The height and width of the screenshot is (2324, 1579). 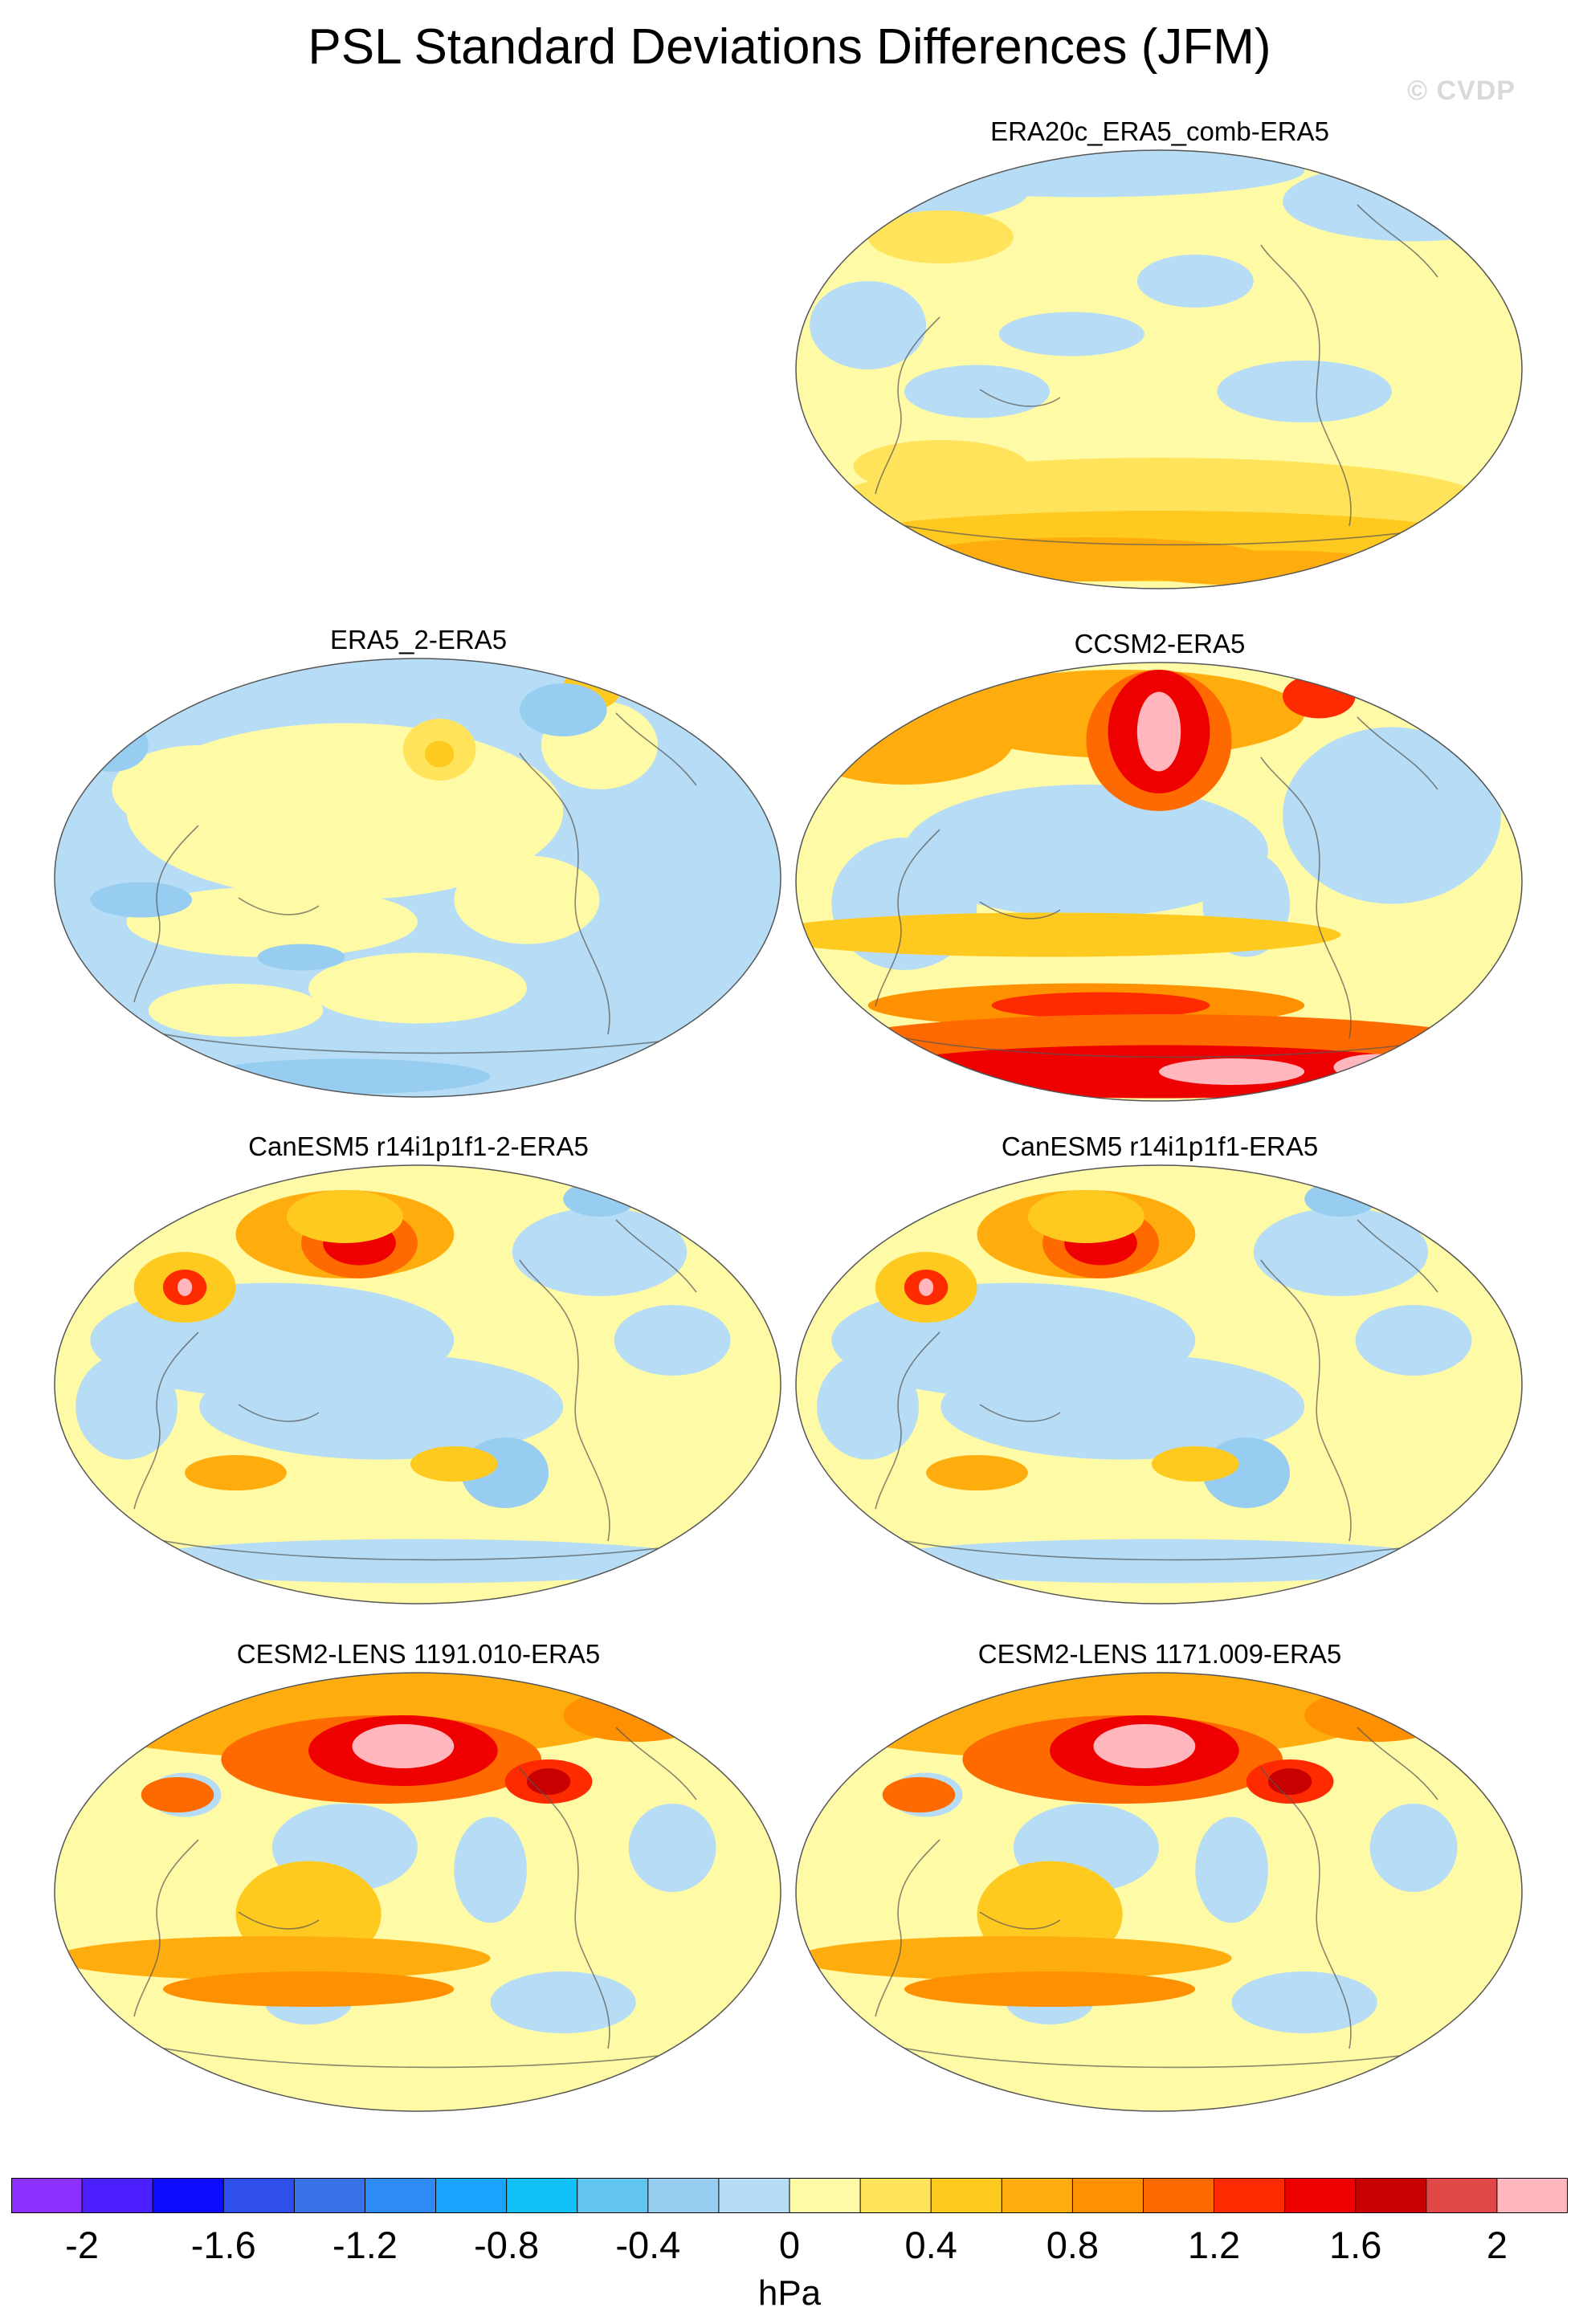 I want to click on colorbar-tick-label: 0, so click(x=789, y=2245).